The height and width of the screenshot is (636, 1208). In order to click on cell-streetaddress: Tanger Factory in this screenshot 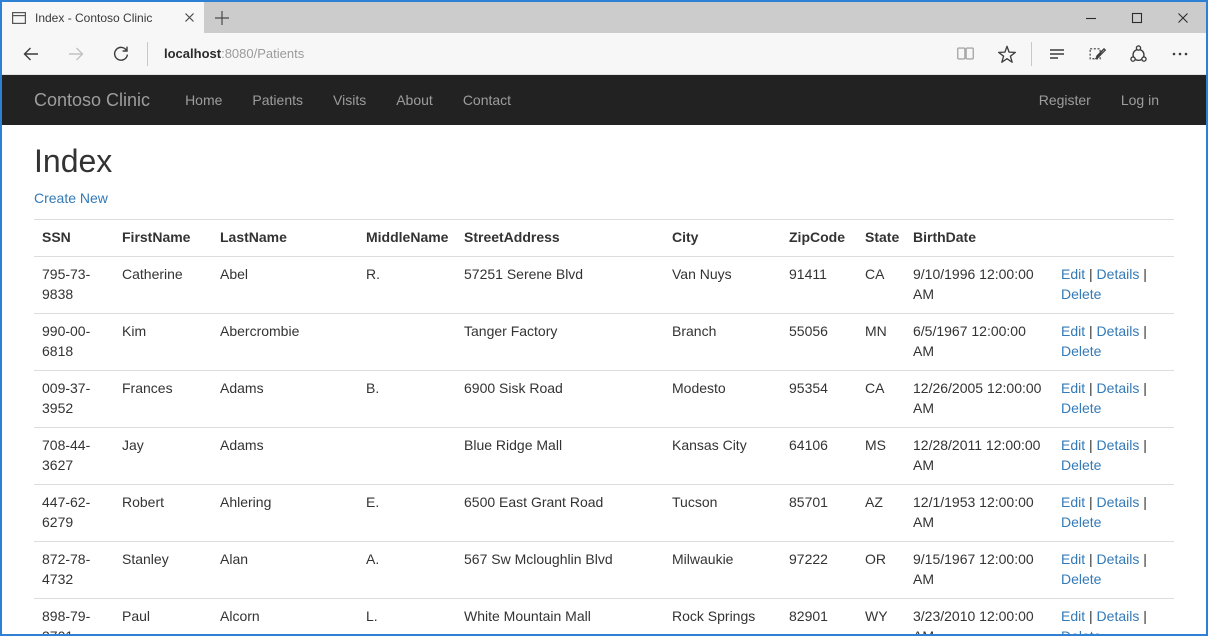, I will do `click(560, 342)`.